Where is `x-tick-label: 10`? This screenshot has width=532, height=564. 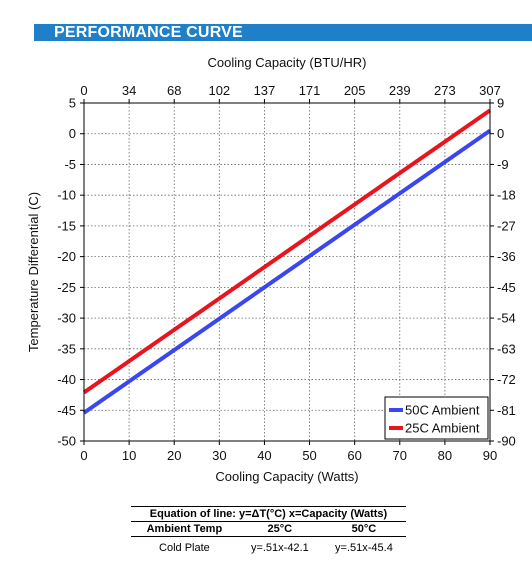
x-tick-label: 10 is located at coordinates (129, 455).